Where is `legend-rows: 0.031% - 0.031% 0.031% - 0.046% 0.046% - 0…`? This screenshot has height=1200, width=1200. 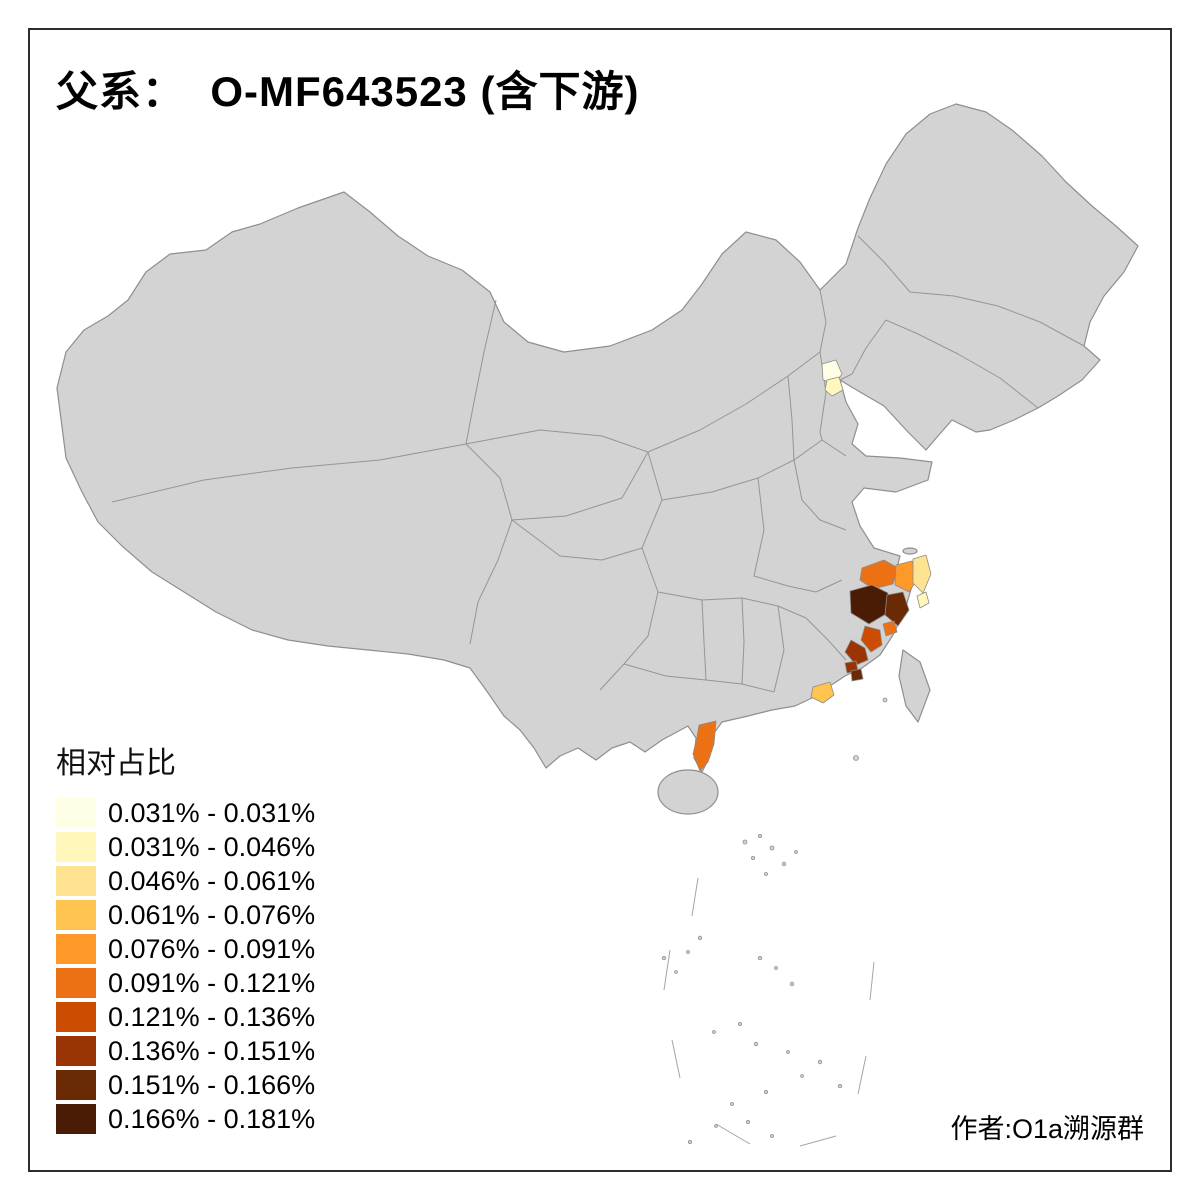
legend-rows: 0.031% - 0.031% 0.031% - 0.046% 0.046% - 0… is located at coordinates (185, 966).